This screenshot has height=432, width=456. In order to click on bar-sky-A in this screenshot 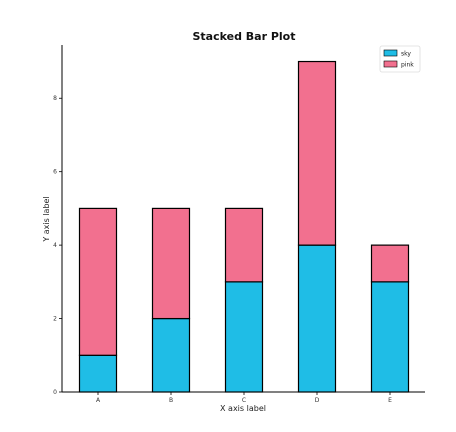, I will do `click(98, 373)`.